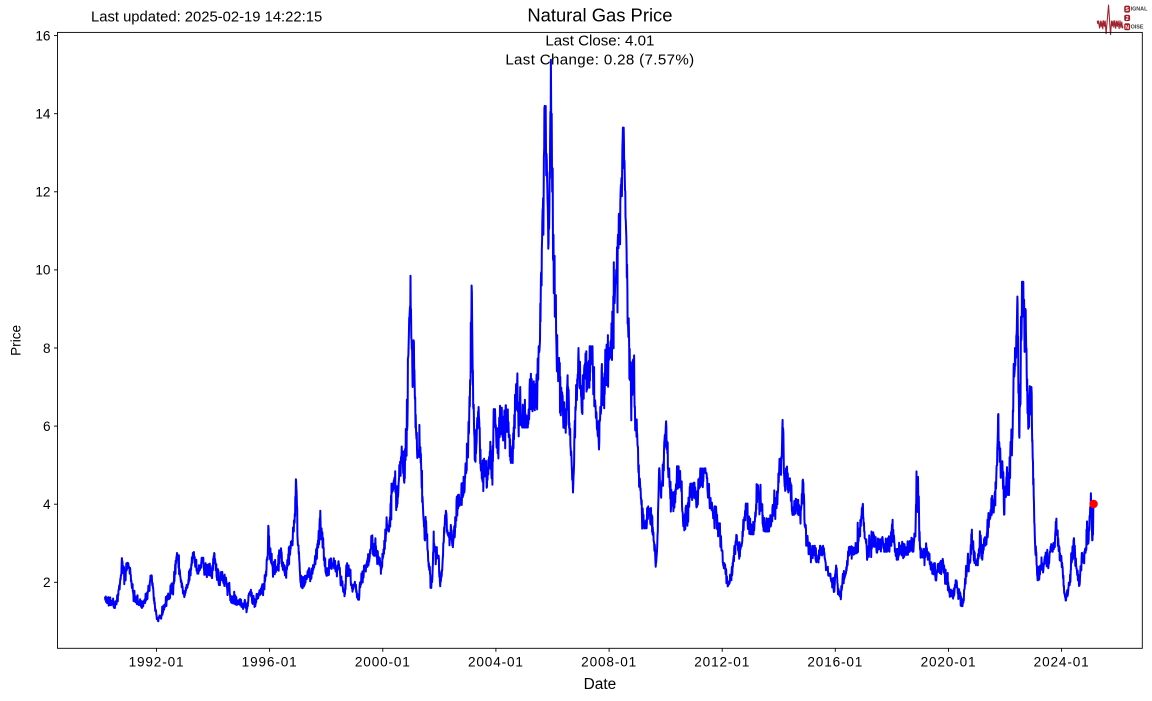 The image size is (1152, 701). What do you see at coordinates (599, 14) in the screenshot?
I see `svg-text: Natural Gas Price` at bounding box center [599, 14].